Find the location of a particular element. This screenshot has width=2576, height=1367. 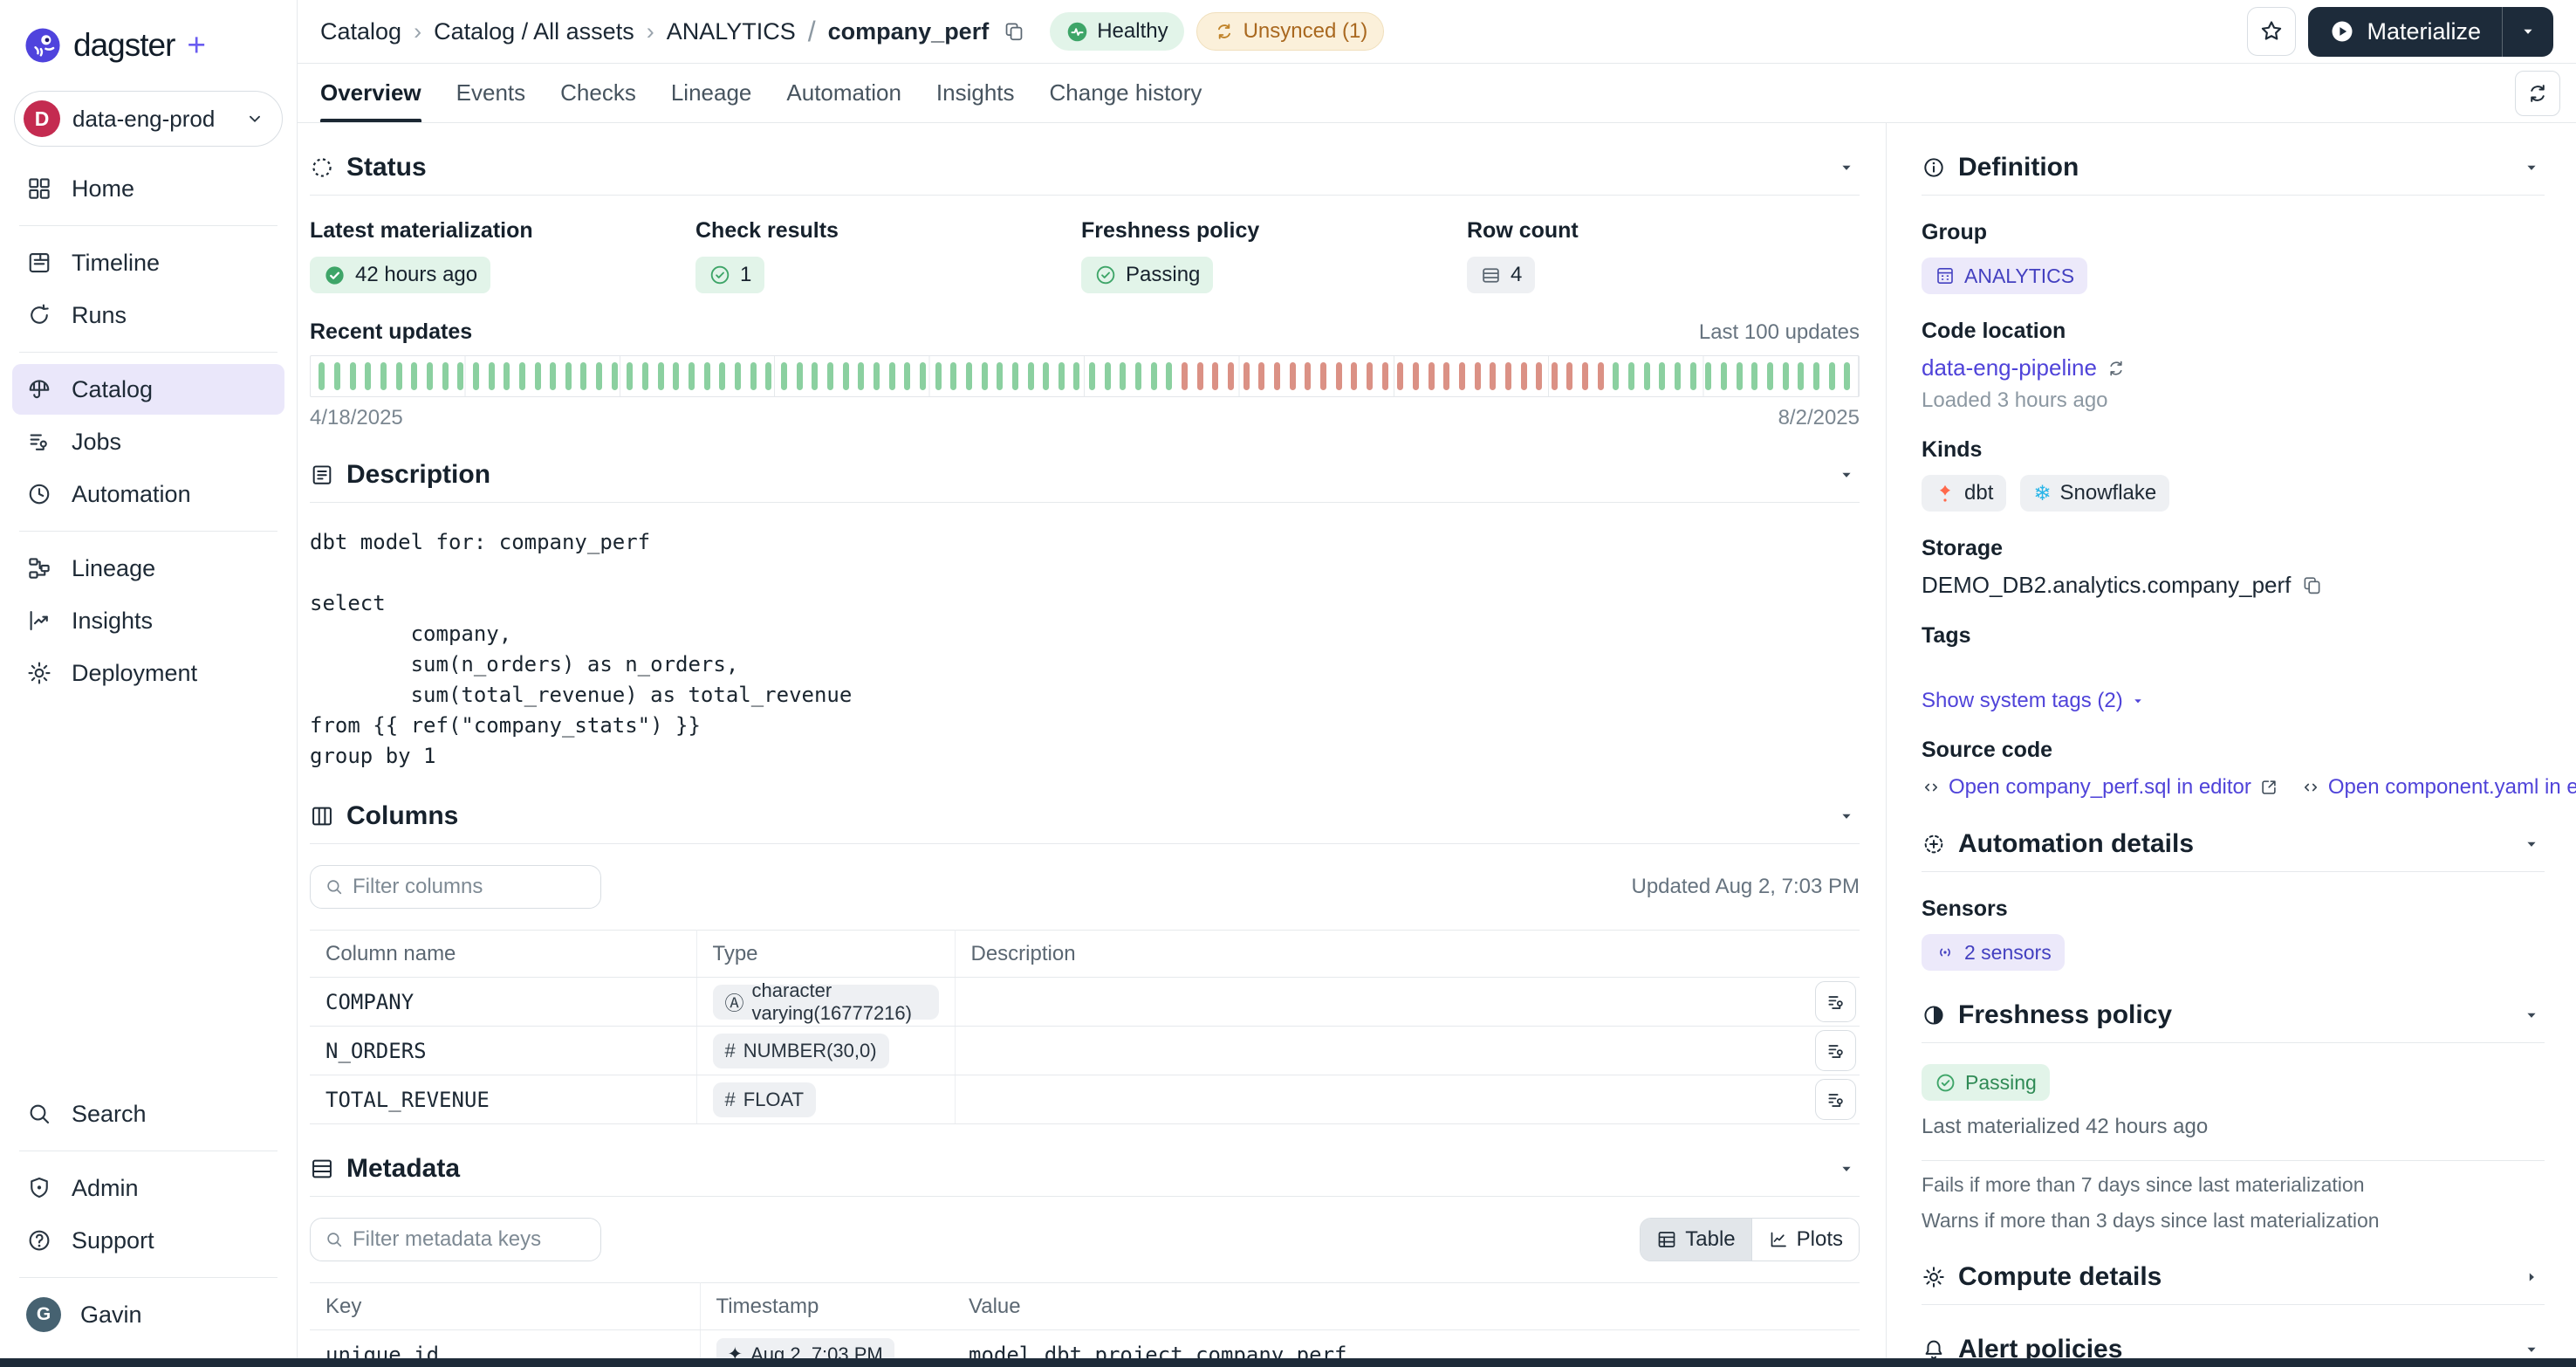

sidebar-item-timeline: Timeline is located at coordinates (148, 262).